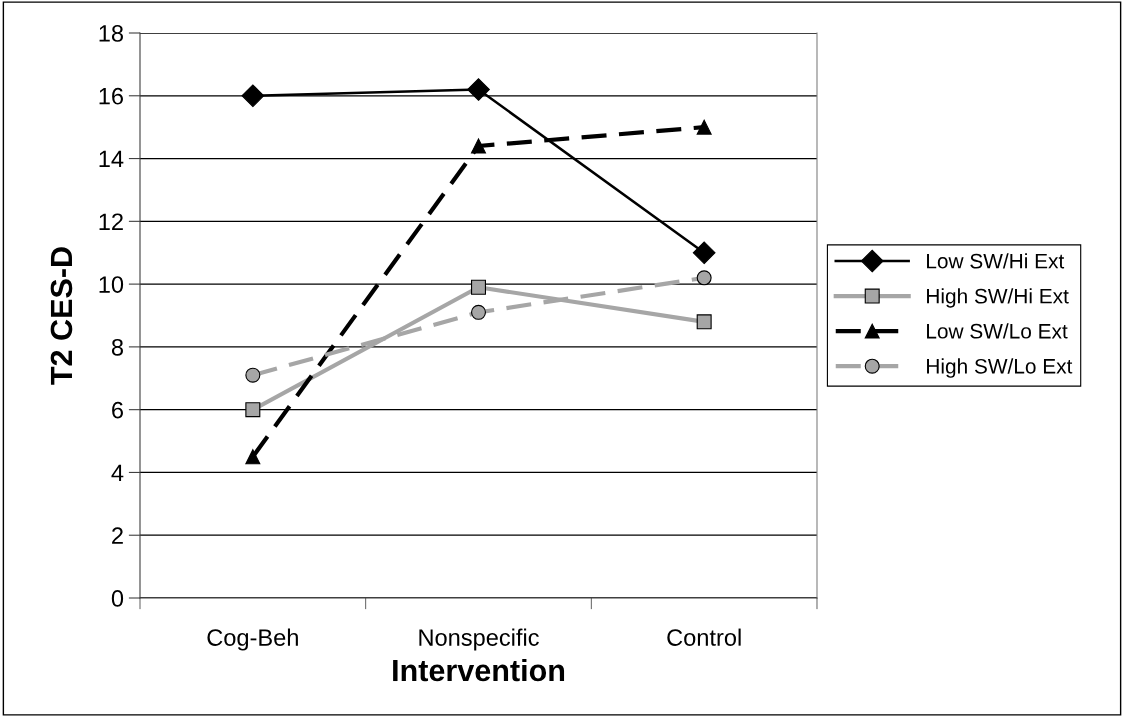 This screenshot has width=1124, height=717. Describe the element at coordinates (111, 159) in the screenshot. I see `y-tick-label: 14` at that location.